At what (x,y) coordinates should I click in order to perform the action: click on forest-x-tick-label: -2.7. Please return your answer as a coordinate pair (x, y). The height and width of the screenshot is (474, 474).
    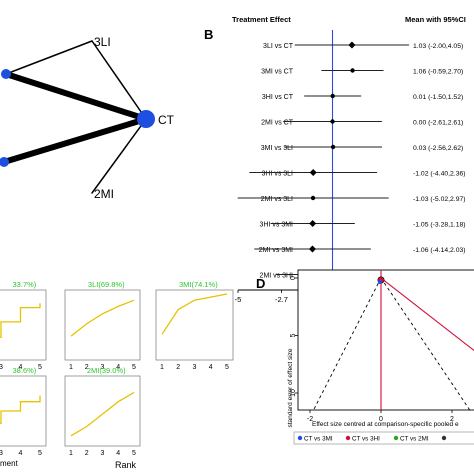
    Looking at the image, I should click on (281, 299).